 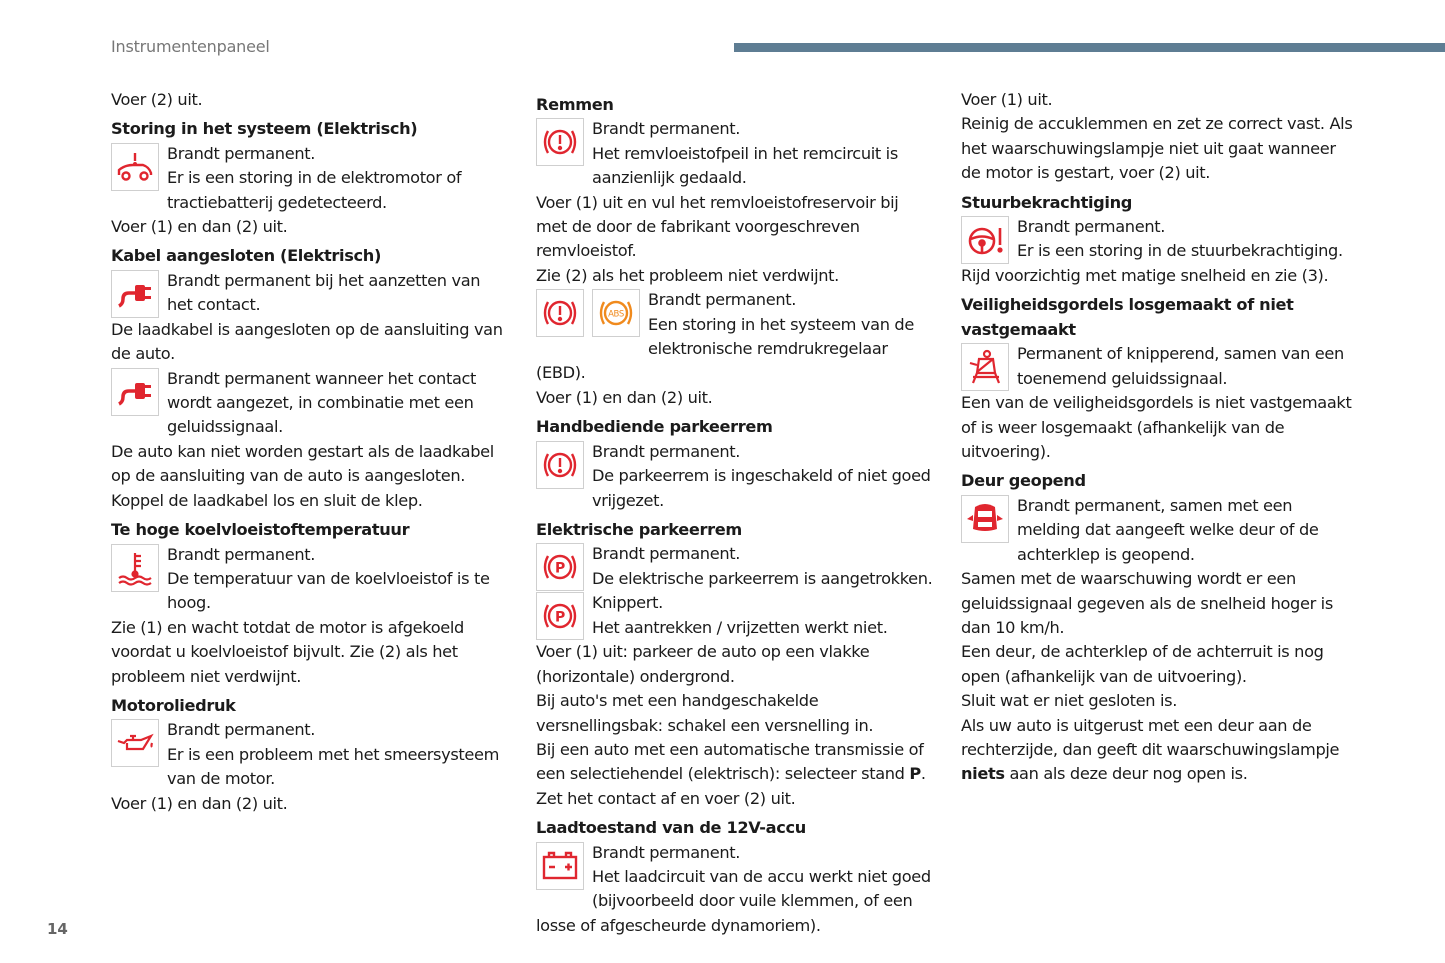 I want to click on svg-text: ABS, so click(x=616, y=315).